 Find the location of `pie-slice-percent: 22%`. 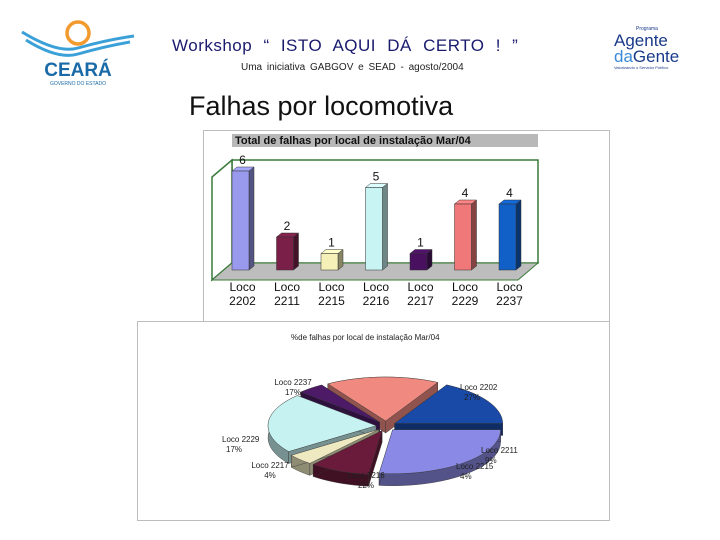

pie-slice-percent: 22% is located at coordinates (366, 485).